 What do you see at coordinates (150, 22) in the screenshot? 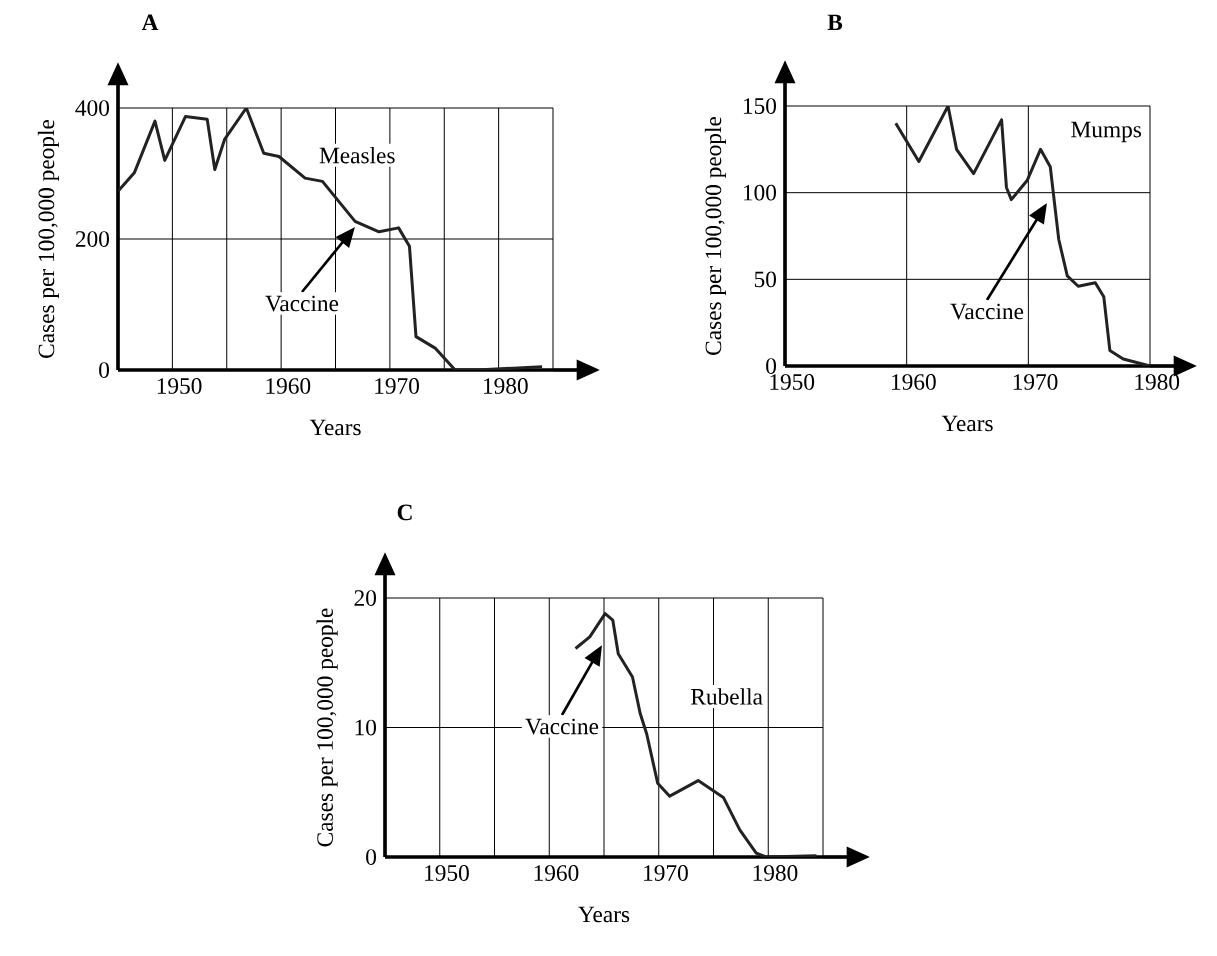
I see `chart-title: A` at bounding box center [150, 22].